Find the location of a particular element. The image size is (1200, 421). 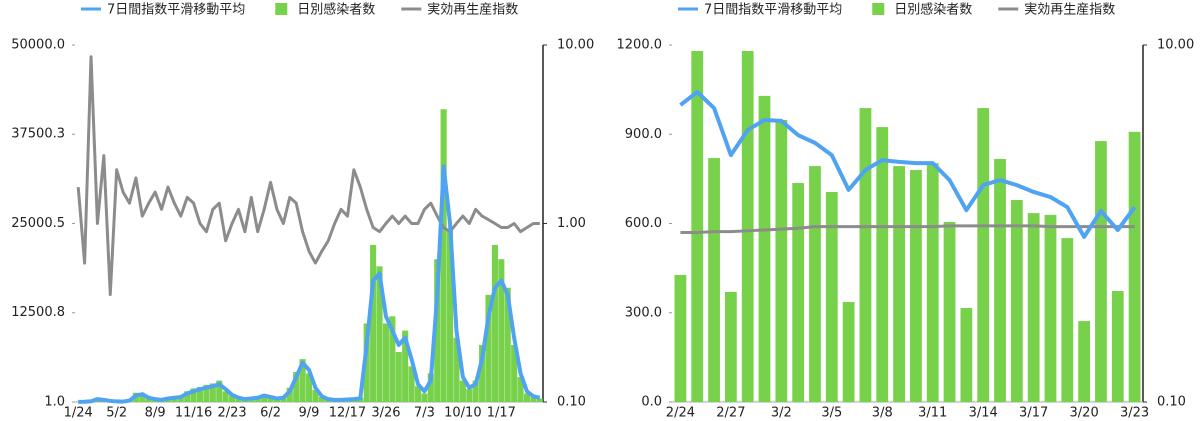

x-tick-label: 1/17 is located at coordinates (501, 413).